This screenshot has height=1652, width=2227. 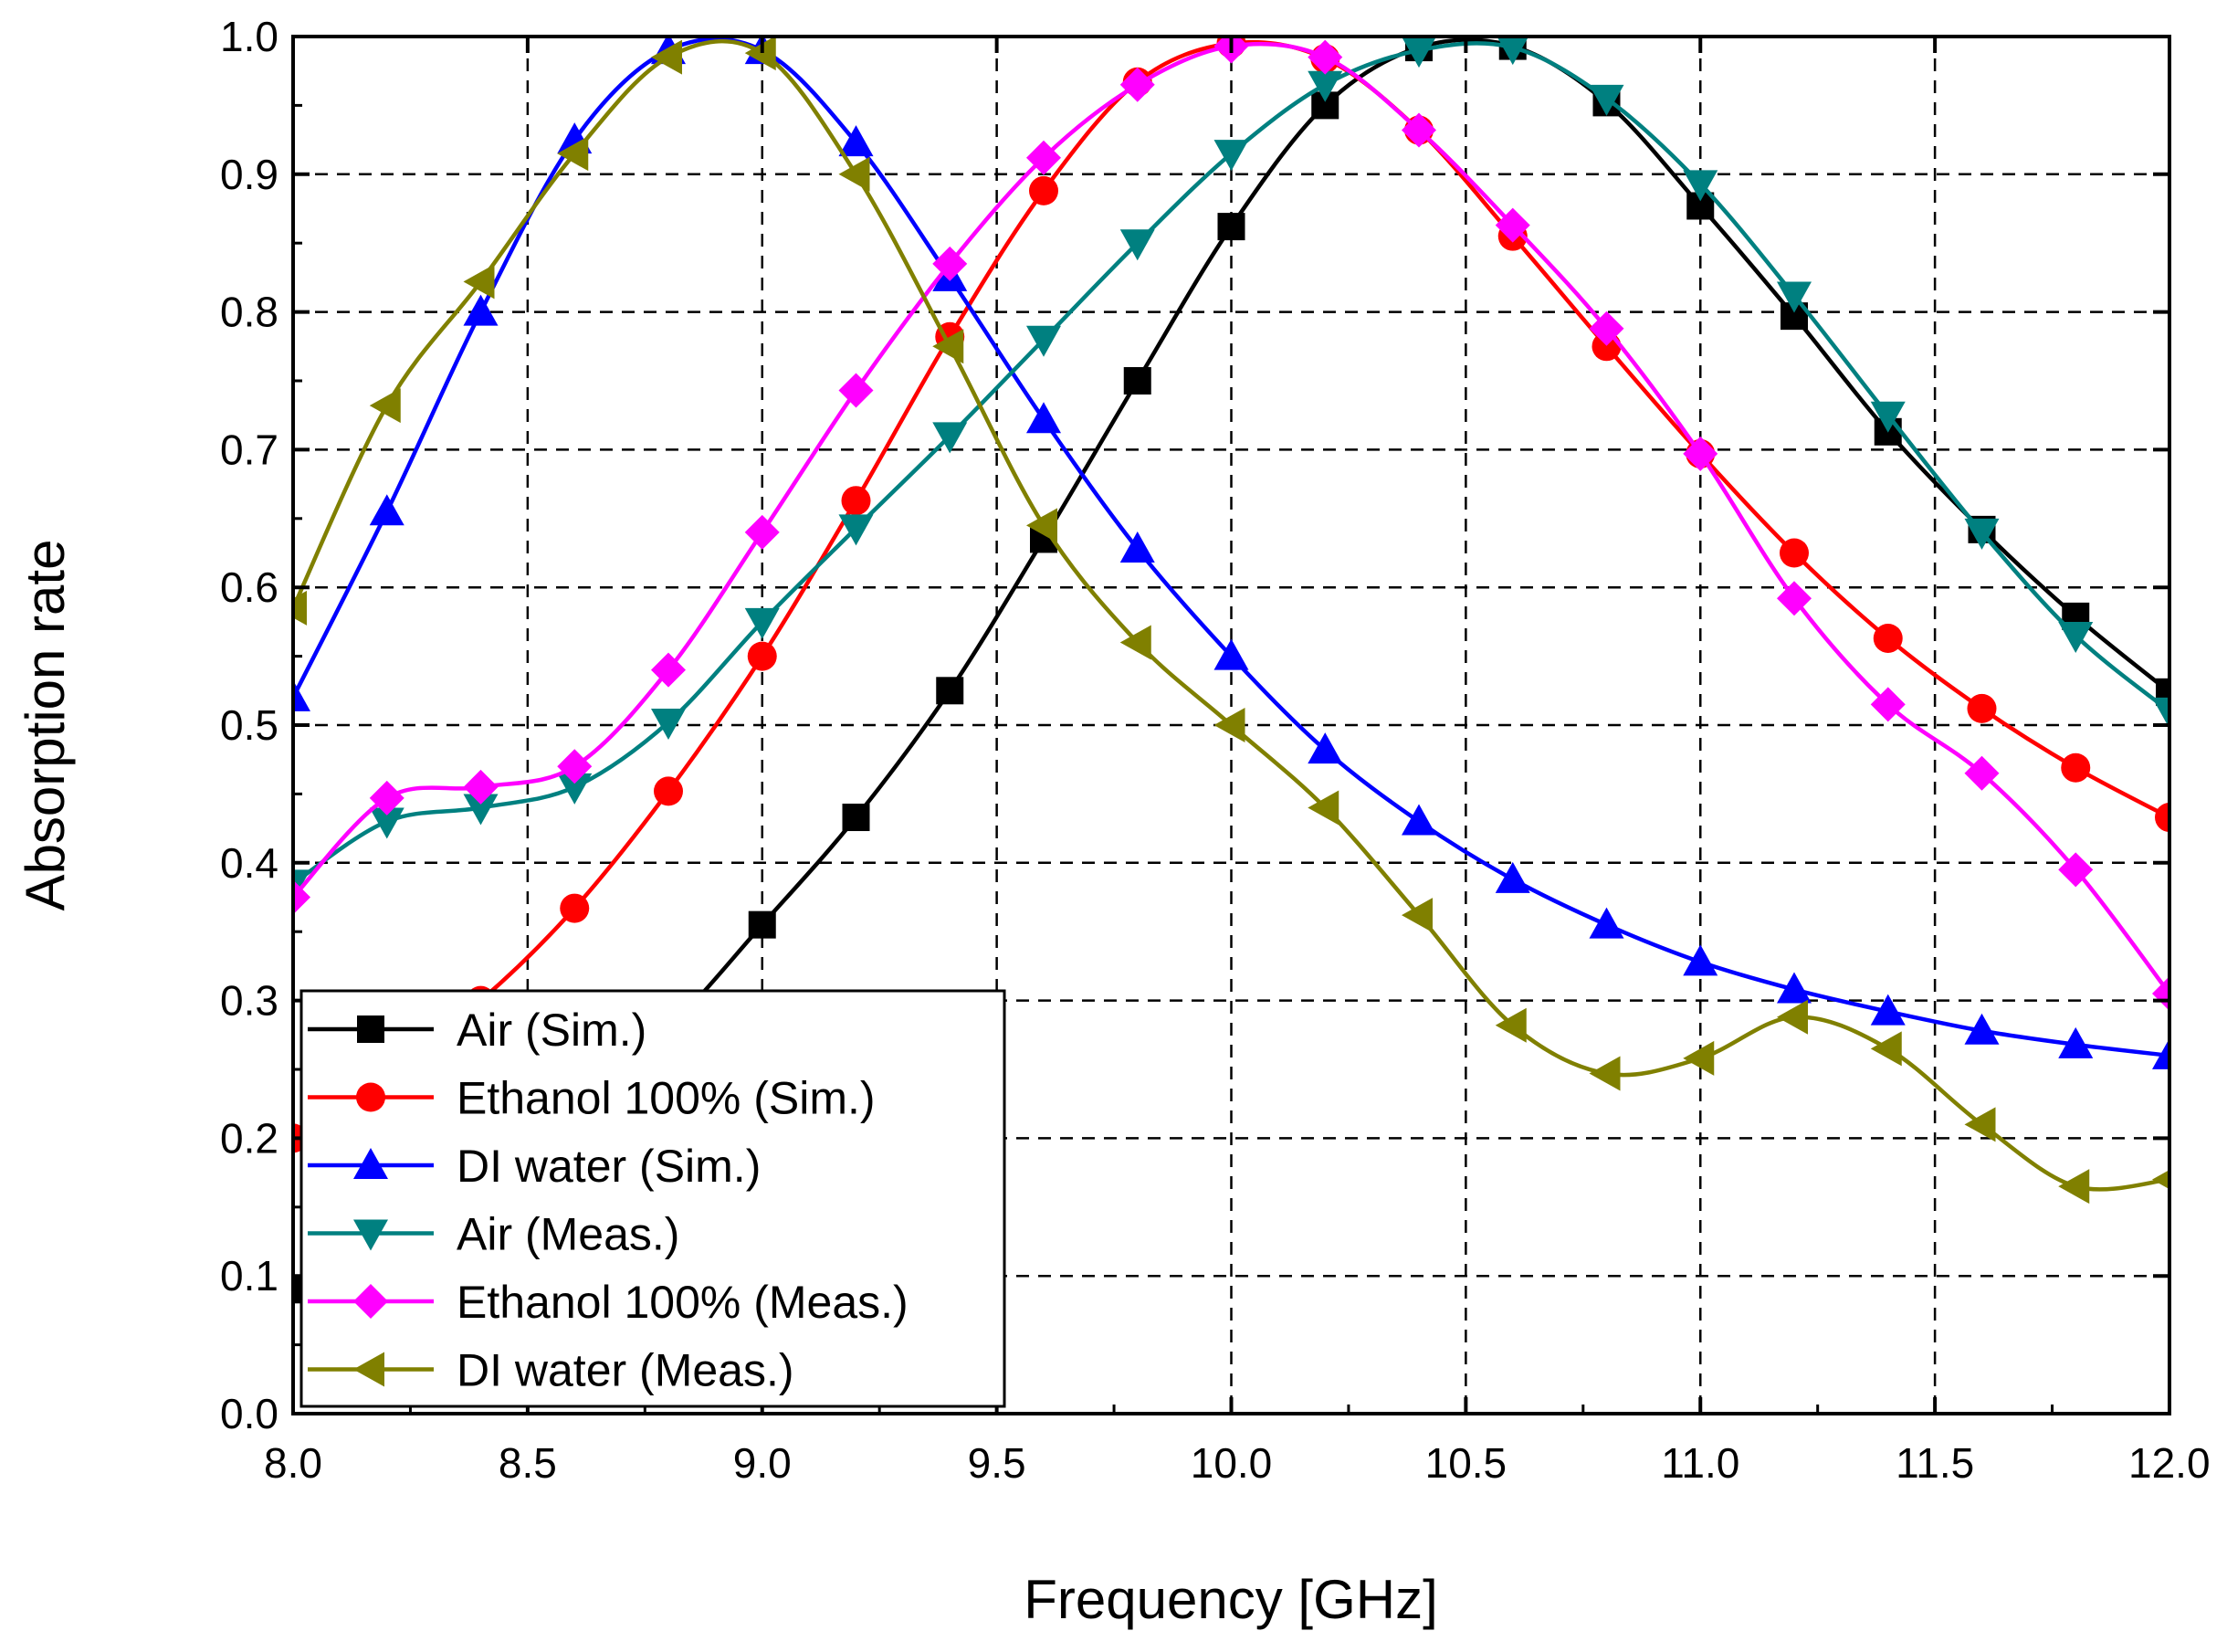 What do you see at coordinates (1700, 1463) in the screenshot?
I see `x-tick-label: 11.0` at bounding box center [1700, 1463].